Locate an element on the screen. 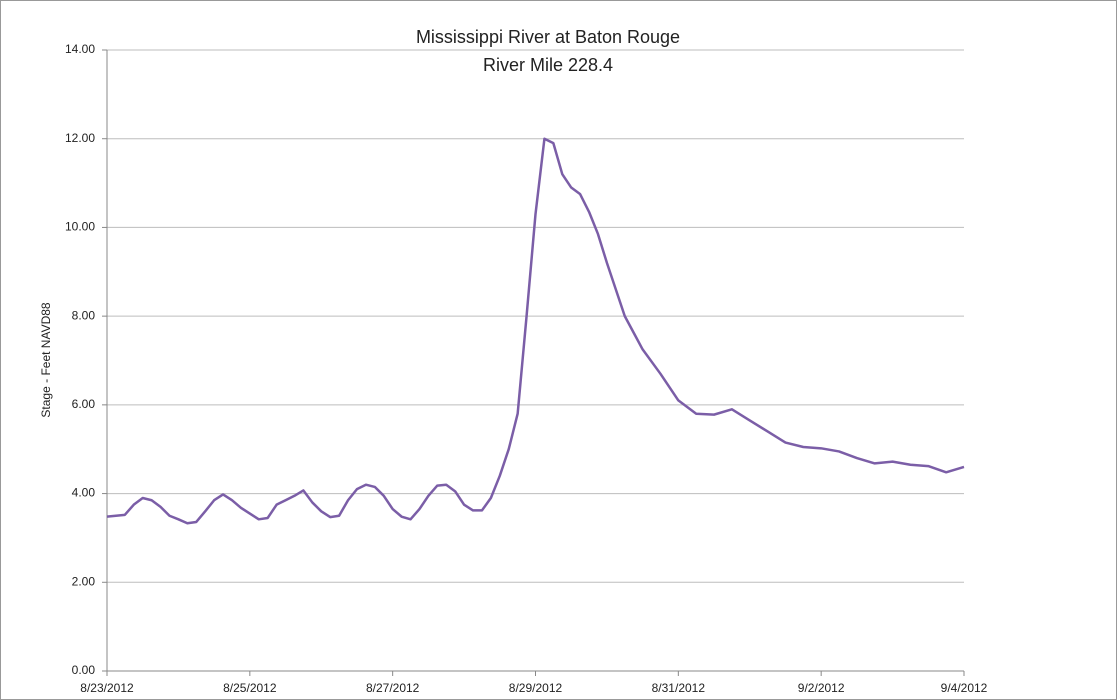  y-tick-label: 12.00 is located at coordinates (80, 138).